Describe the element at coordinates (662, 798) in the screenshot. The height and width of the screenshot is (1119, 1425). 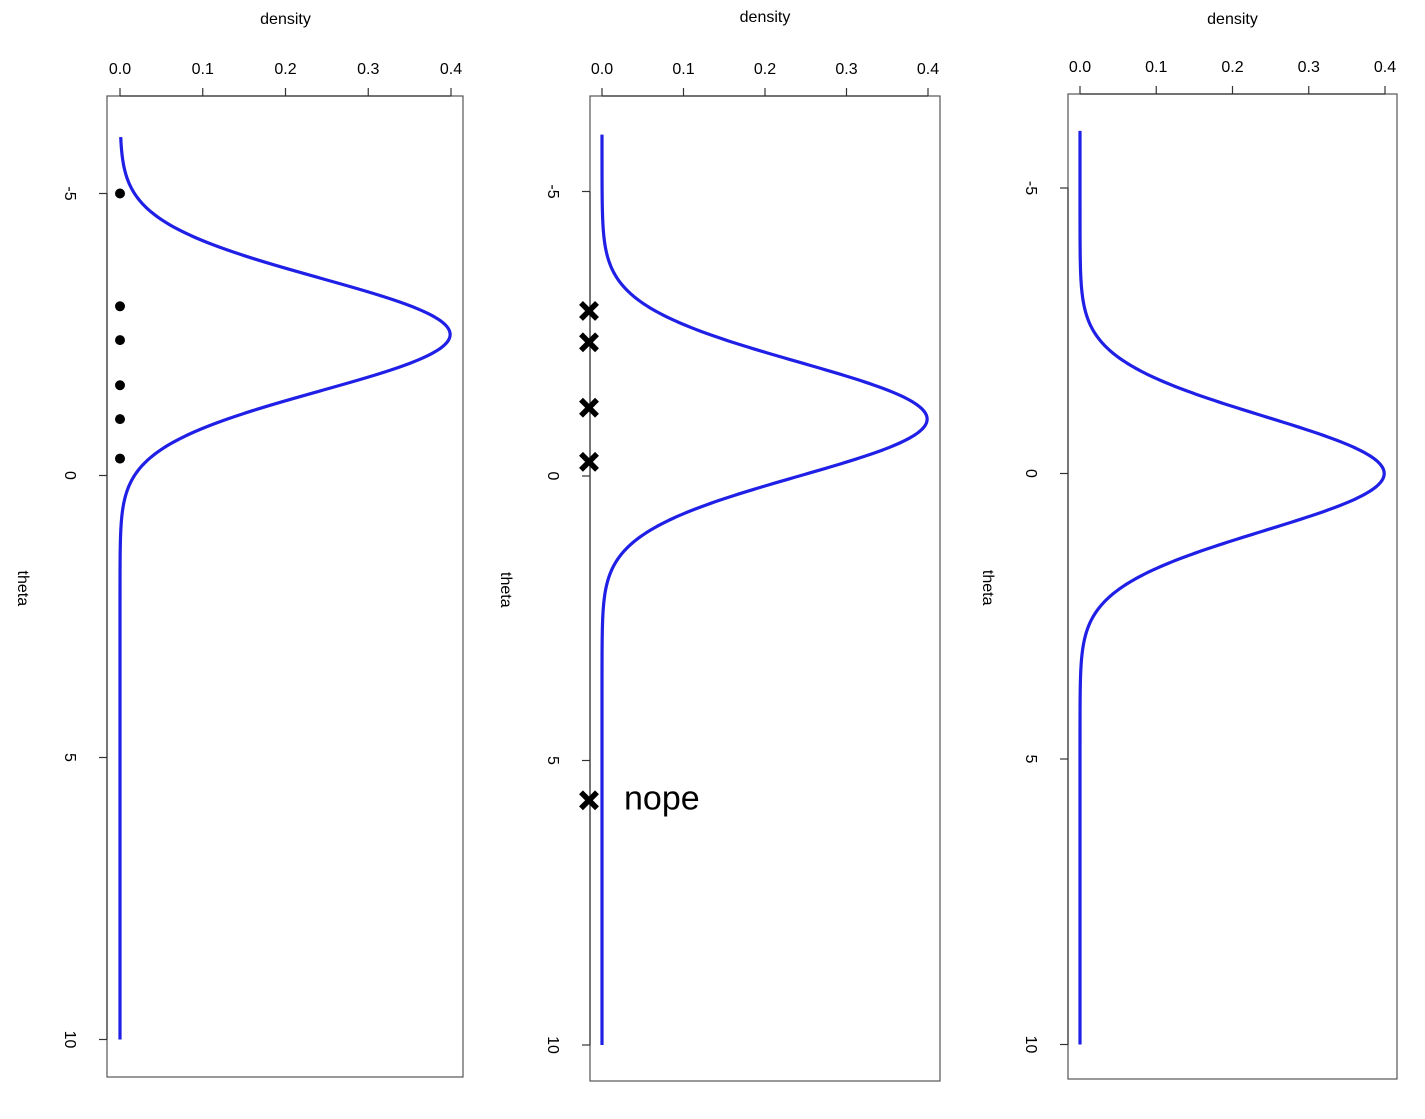
I see `annotation-label: nope` at that location.